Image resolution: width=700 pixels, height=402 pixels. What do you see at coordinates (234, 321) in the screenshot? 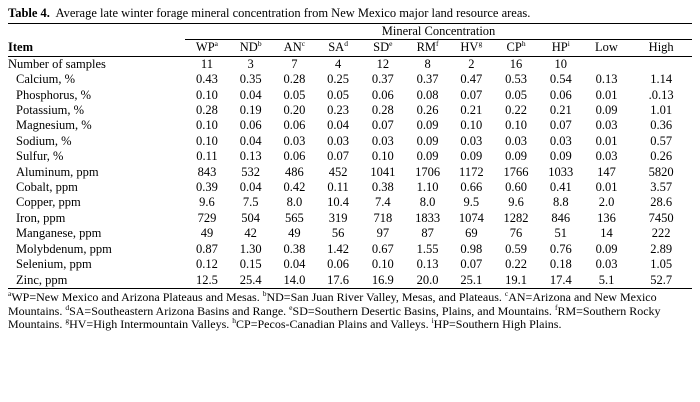
I see `footnote-mark: h` at bounding box center [234, 321].